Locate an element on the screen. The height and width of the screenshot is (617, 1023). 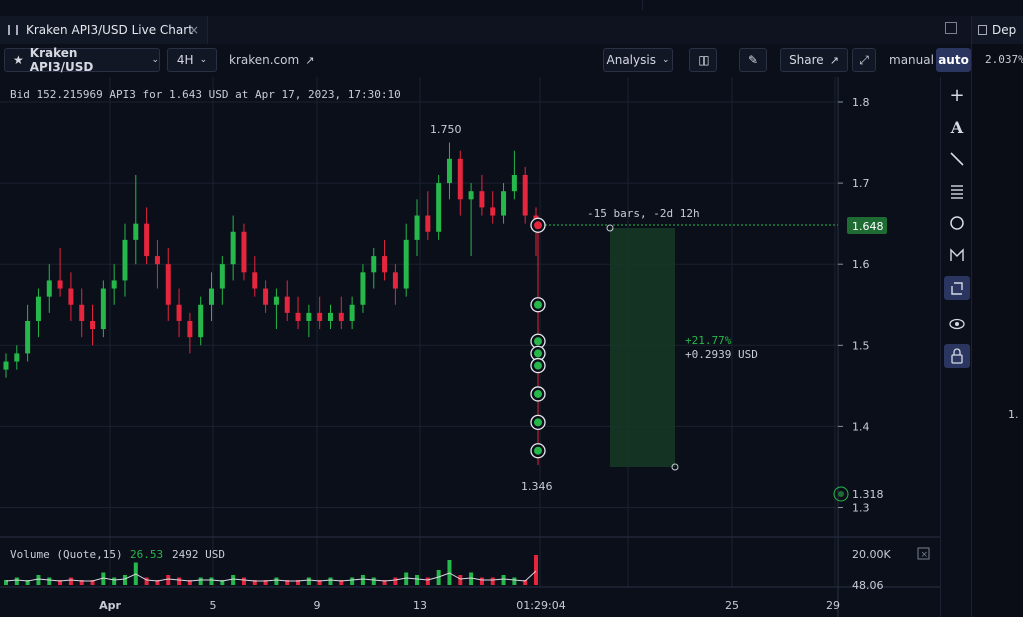
trend-line-icon is located at coordinates (957, 159).